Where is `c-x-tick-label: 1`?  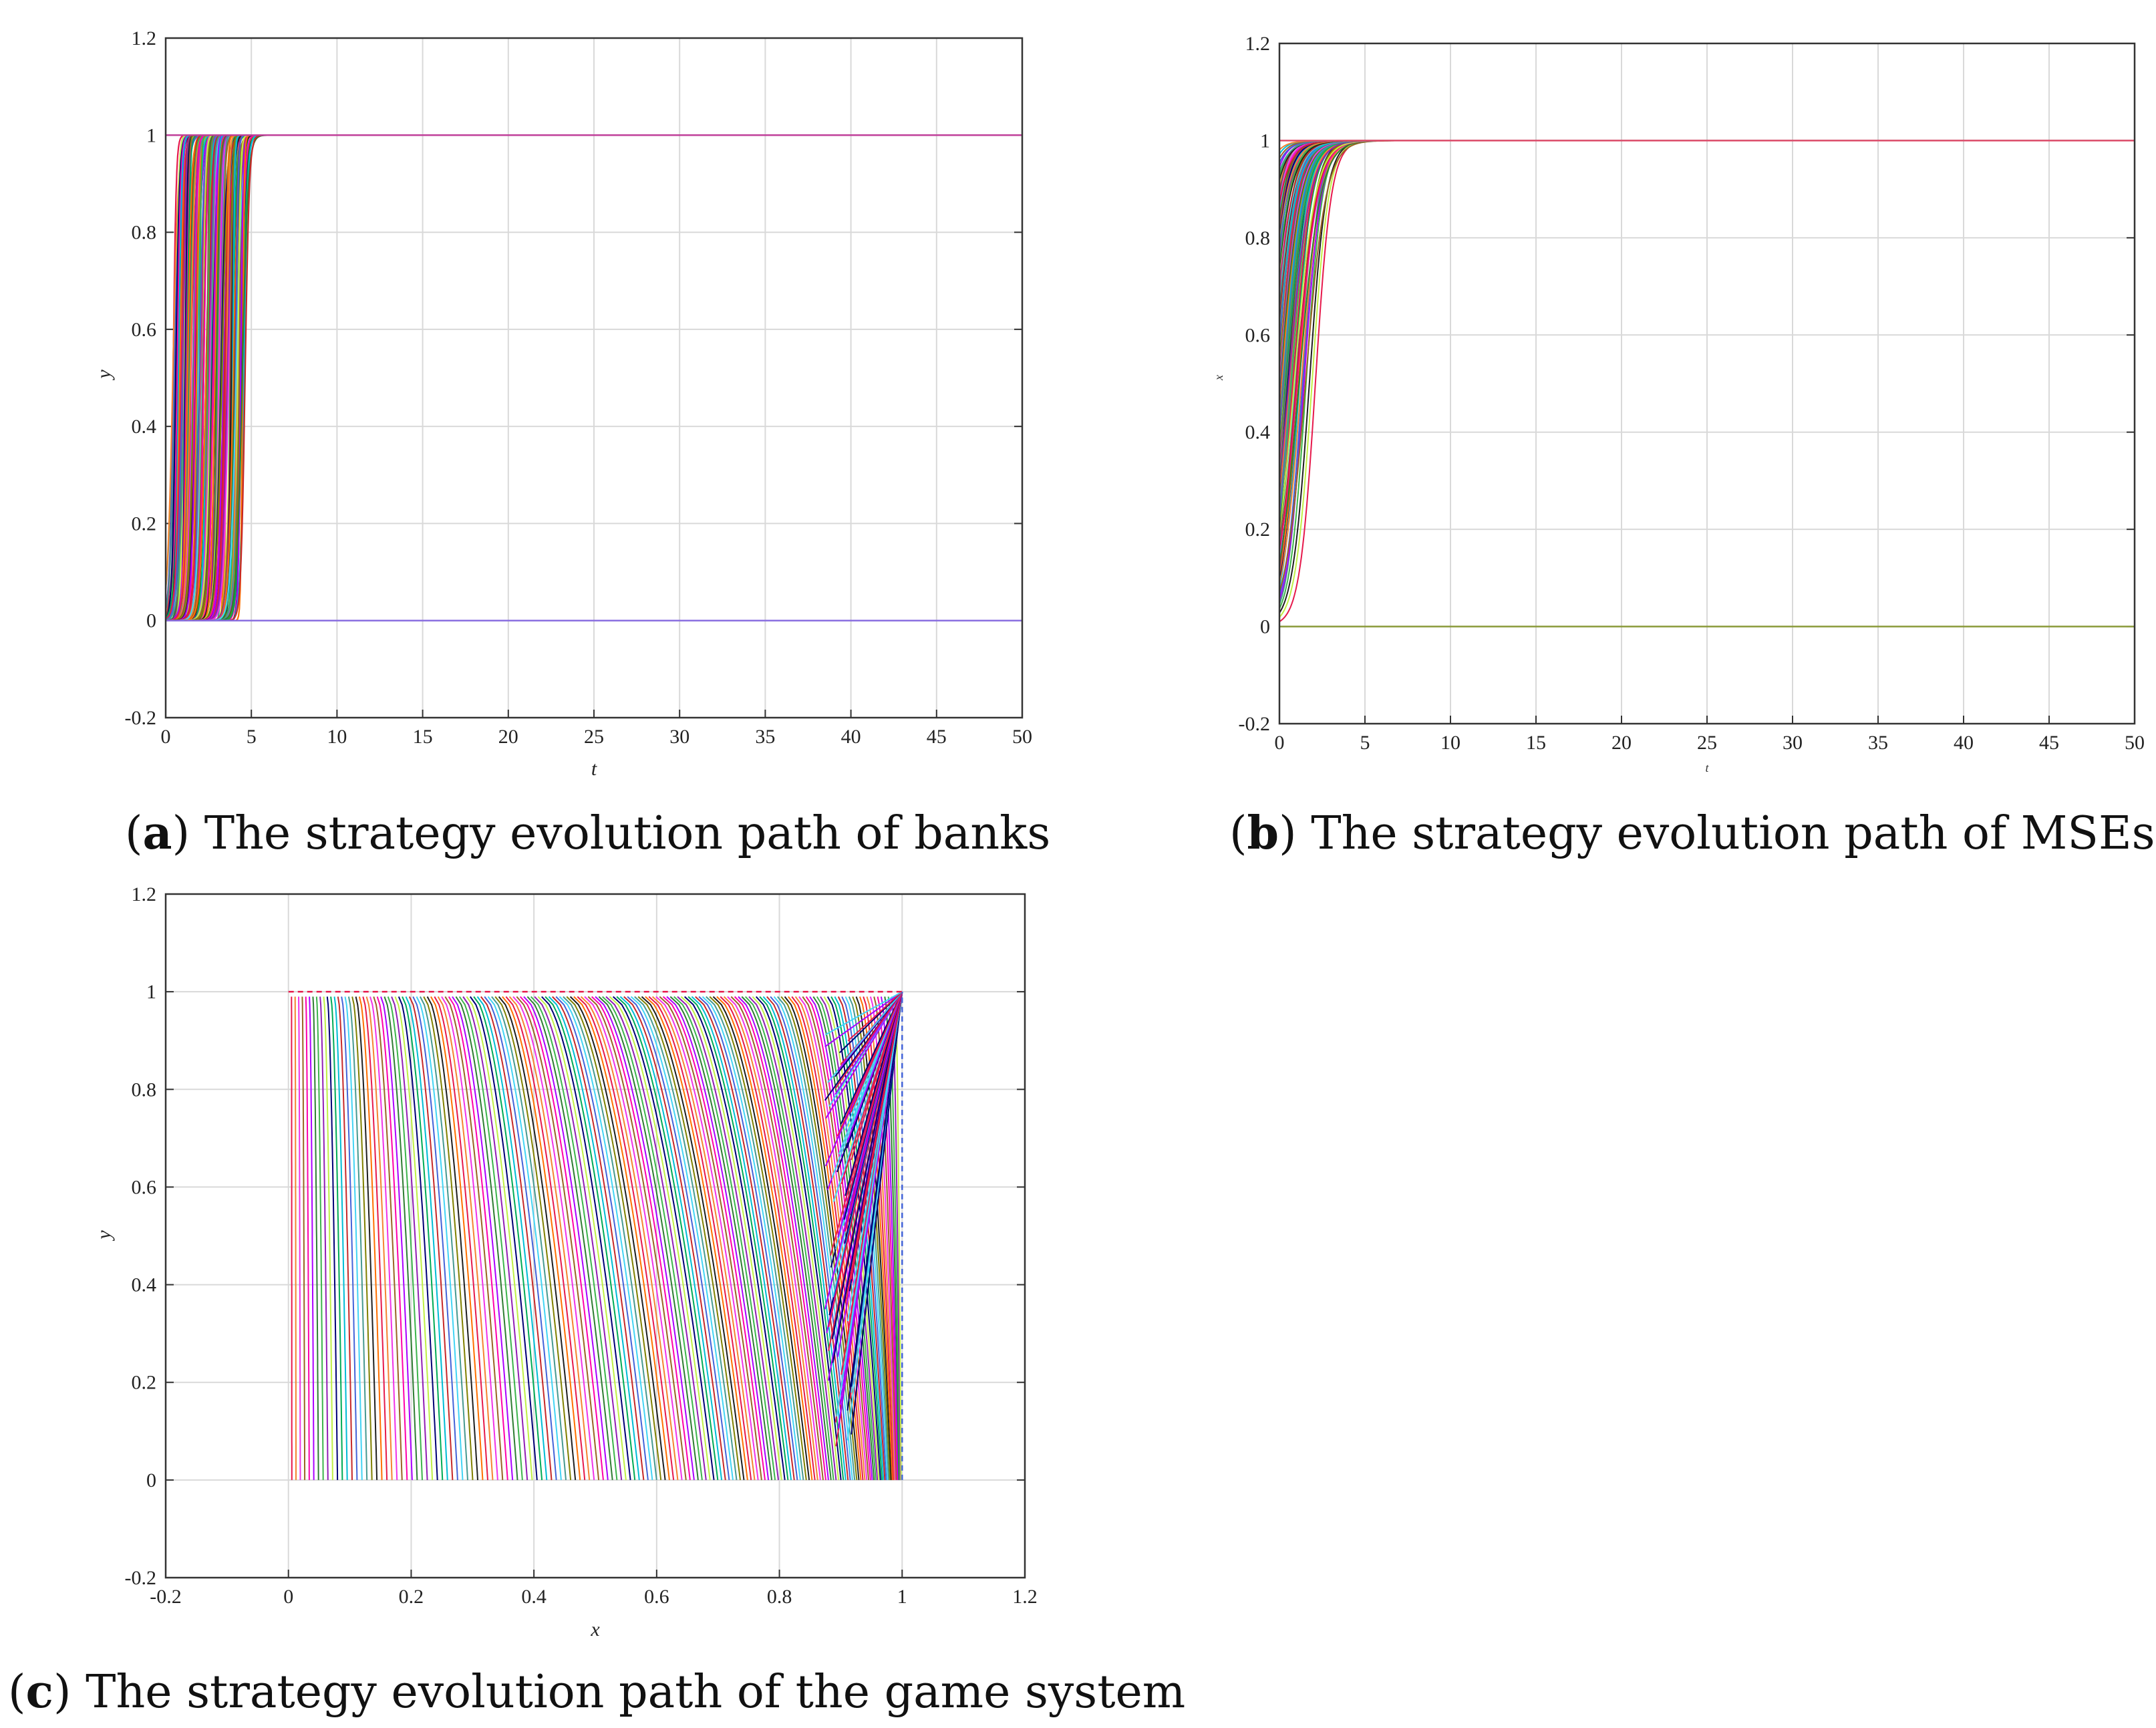
c-x-tick-label: 1 is located at coordinates (902, 1597).